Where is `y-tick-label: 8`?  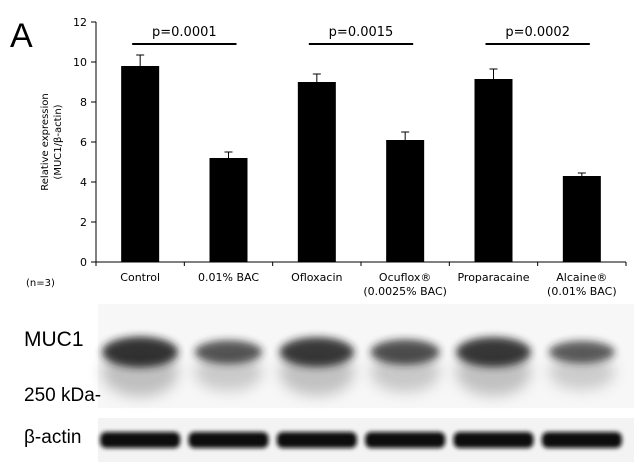
y-tick-label: 8 is located at coordinates (83, 102).